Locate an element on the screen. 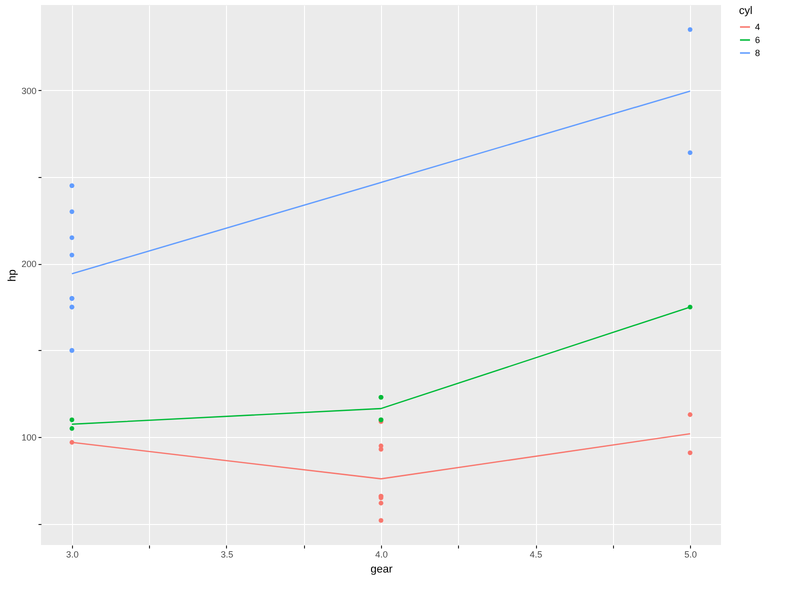 This screenshot has width=800, height=600. y-tick-label: 200 is located at coordinates (28, 264).